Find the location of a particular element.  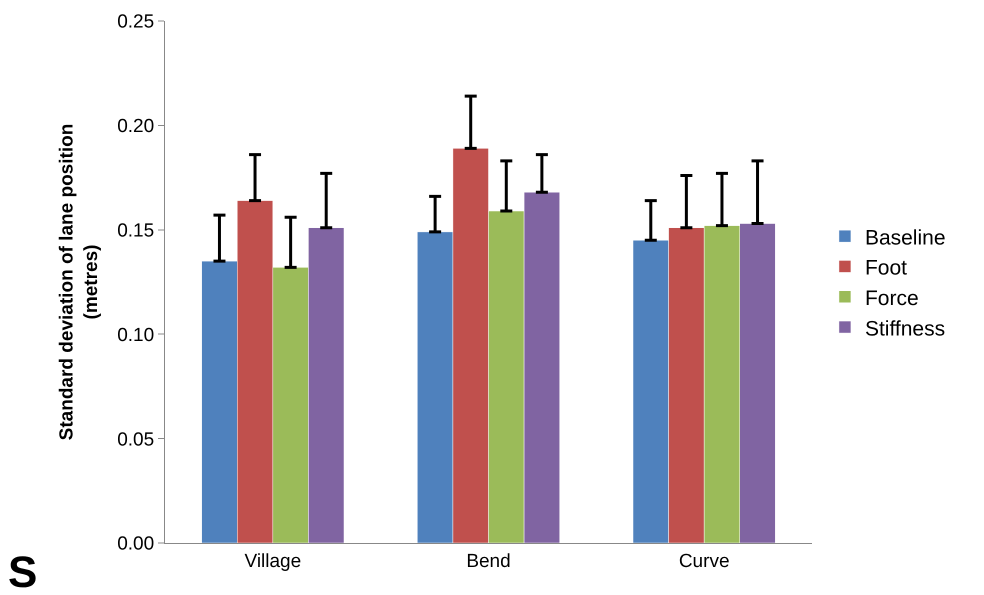

legend-label: Foot is located at coordinates (886, 268).